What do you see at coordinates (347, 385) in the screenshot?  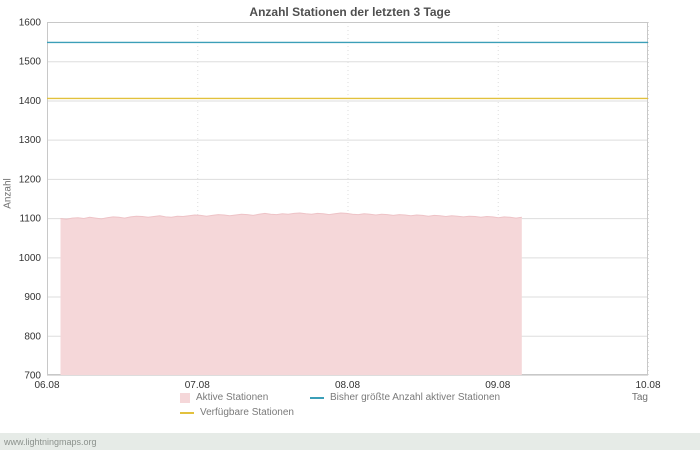 I see `x-tick-label: 08.08` at bounding box center [347, 385].